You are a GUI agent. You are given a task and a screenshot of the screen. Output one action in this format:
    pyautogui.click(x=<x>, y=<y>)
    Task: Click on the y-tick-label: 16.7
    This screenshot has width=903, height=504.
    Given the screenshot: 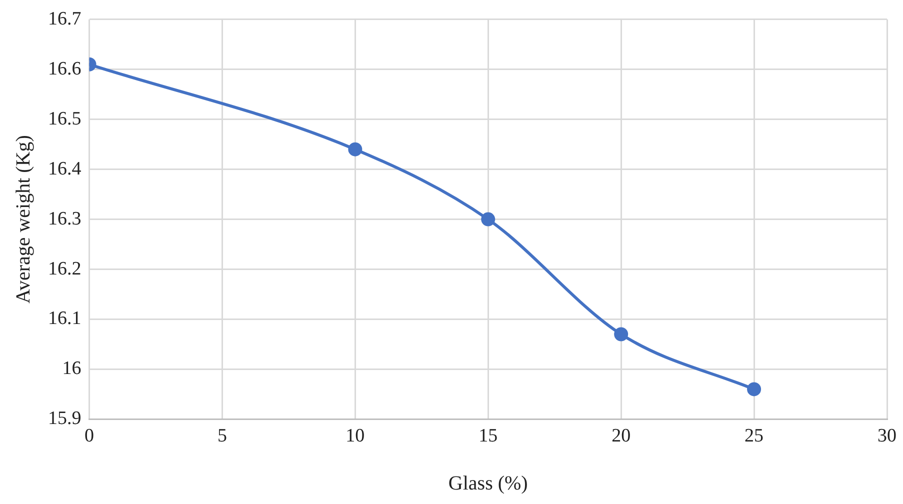 What is the action you would take?
    pyautogui.click(x=65, y=19)
    